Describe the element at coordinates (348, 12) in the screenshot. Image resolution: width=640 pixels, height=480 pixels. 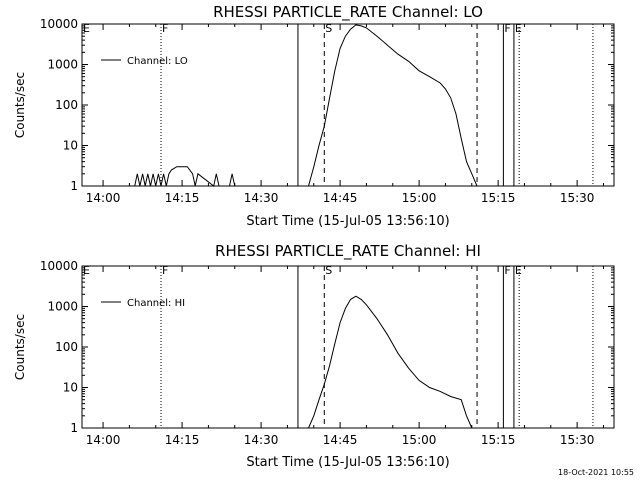
I see `chart-title: RHESSI PARTICLE_RATE Channel: LO` at that location.